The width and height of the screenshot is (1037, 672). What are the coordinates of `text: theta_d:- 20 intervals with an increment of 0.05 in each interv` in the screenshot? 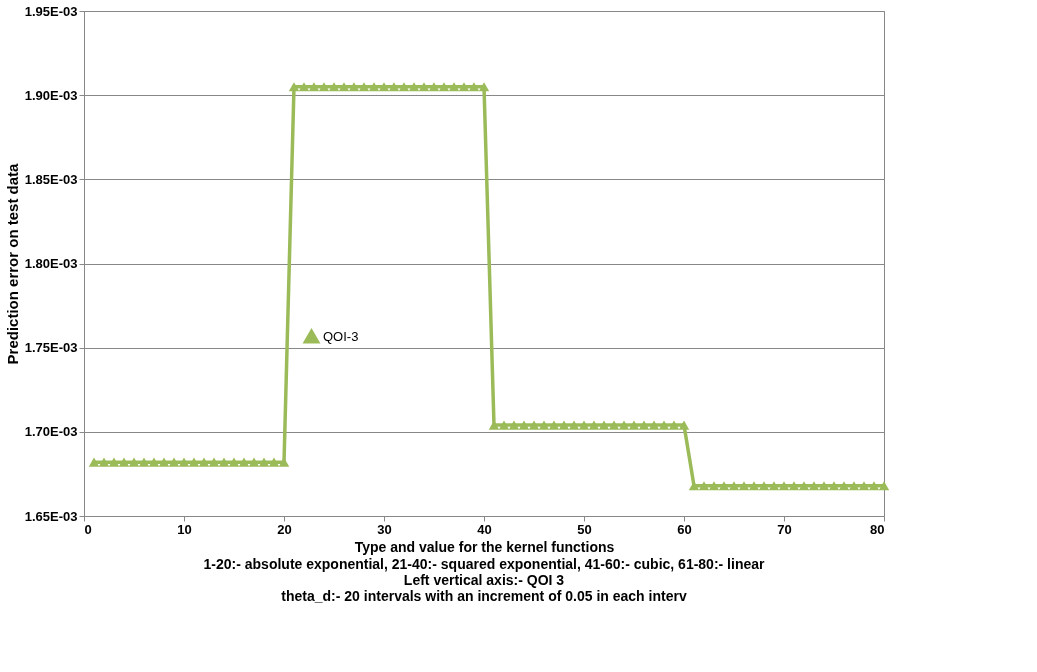 It's located at (484, 596).